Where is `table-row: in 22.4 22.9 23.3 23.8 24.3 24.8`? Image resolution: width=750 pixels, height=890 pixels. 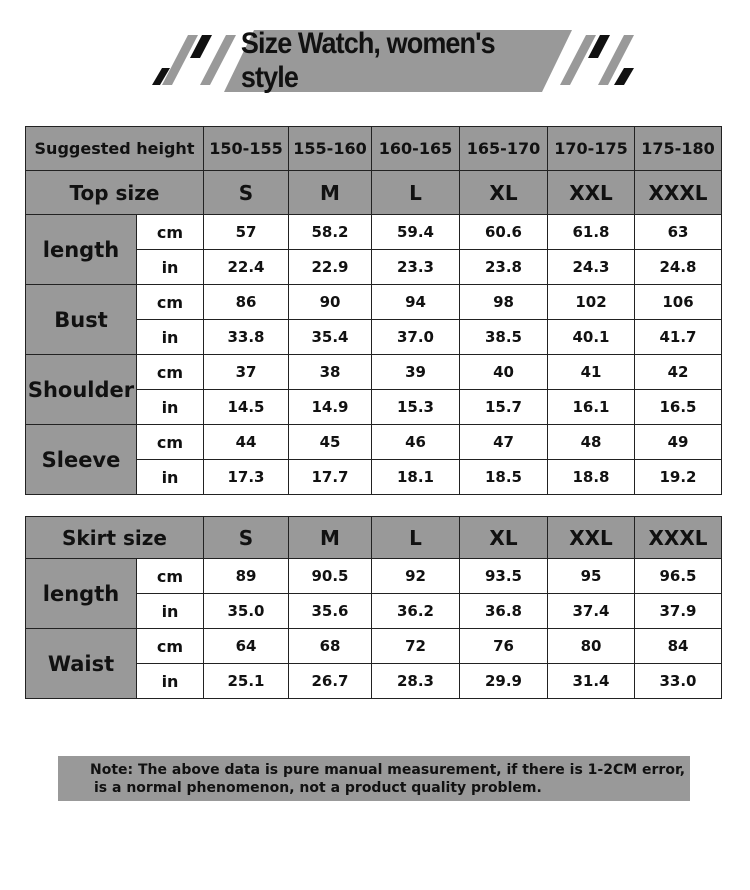
table-row: in 22.4 22.9 23.3 23.8 24.3 24.8 is located at coordinates (374, 267).